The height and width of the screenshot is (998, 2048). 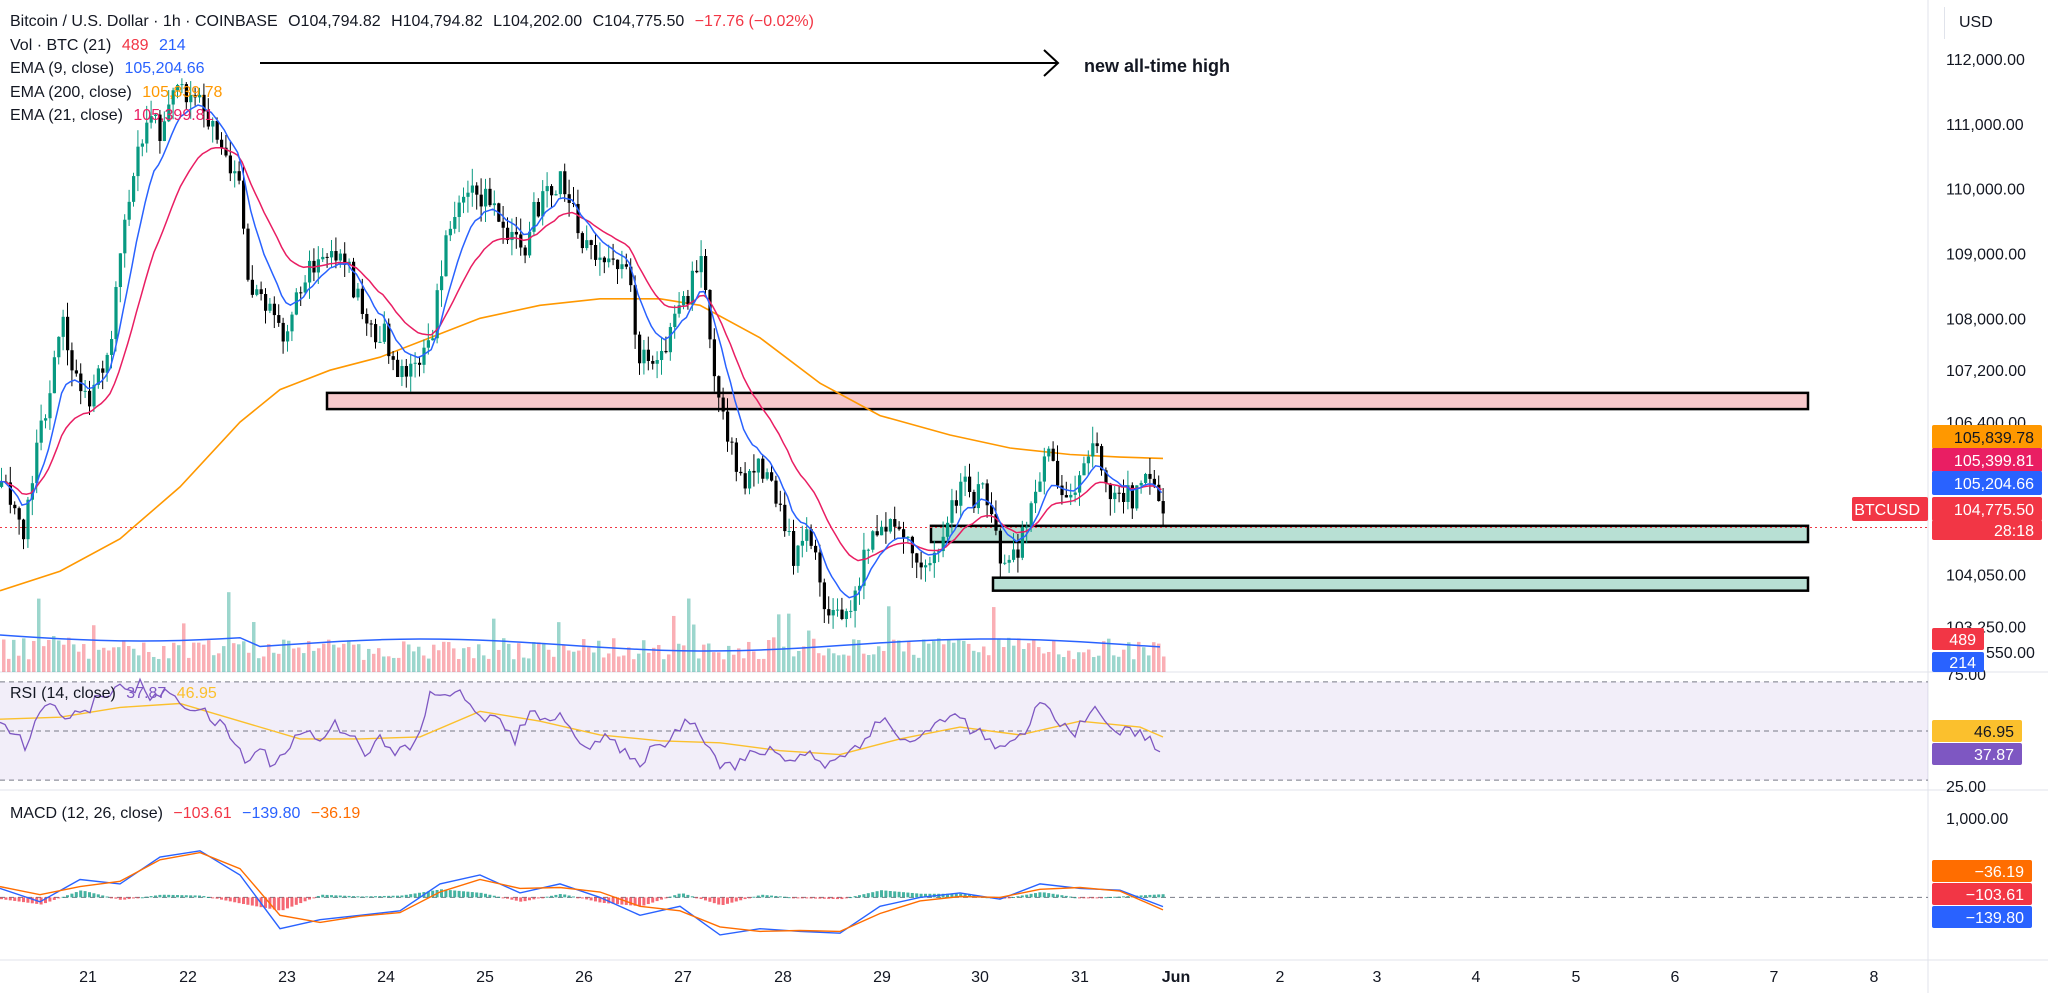 I want to click on macd-badge: −103.61, so click(x=1982, y=894).